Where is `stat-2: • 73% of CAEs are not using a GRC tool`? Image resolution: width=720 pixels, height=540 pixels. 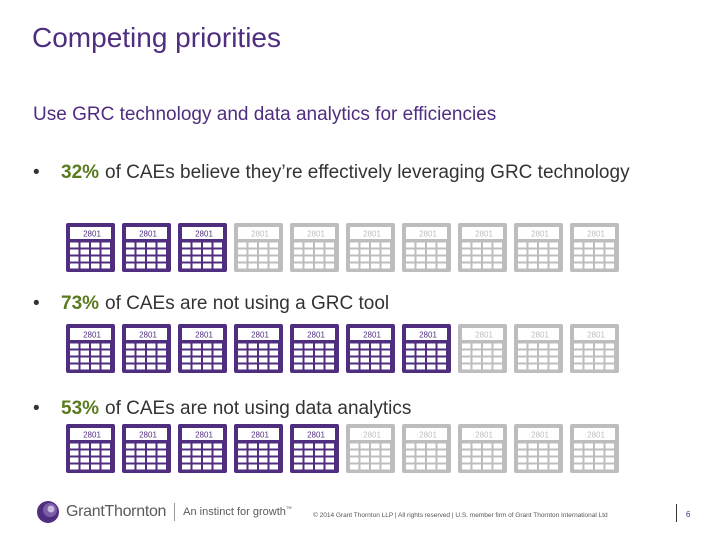
stat-2: • 73% of CAEs are not using a GRC tool is located at coordinates (353, 303).